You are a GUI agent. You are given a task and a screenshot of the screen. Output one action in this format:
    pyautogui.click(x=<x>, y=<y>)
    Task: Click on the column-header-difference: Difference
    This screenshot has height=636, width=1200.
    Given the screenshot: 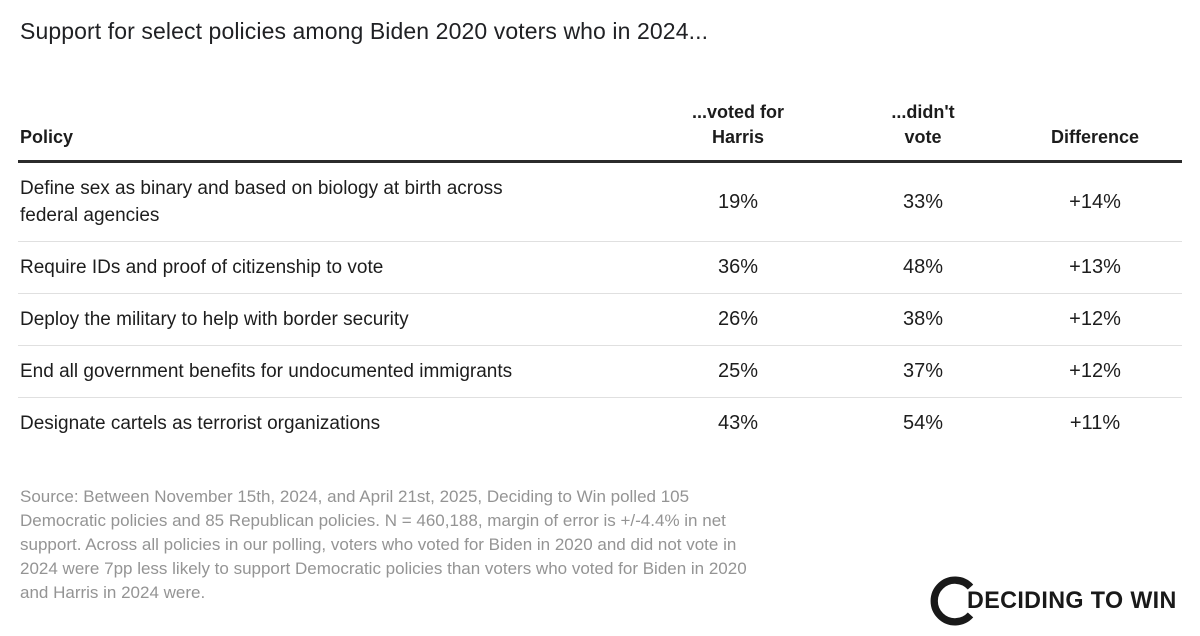 What is the action you would take?
    pyautogui.click(x=1095, y=131)
    